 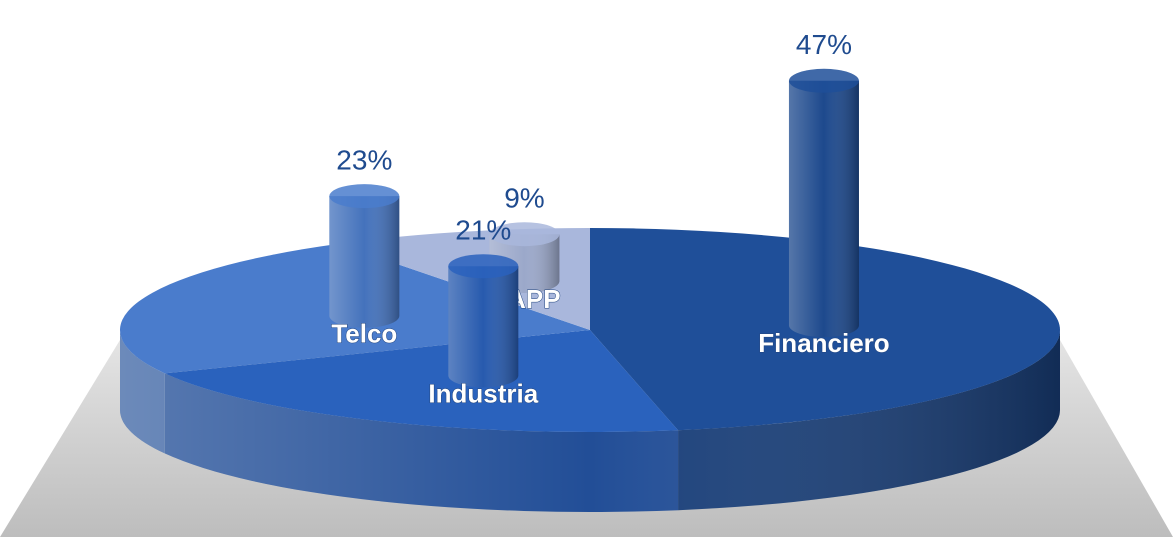 What do you see at coordinates (483, 230) in the screenshot?
I see `value-label: 21%` at bounding box center [483, 230].